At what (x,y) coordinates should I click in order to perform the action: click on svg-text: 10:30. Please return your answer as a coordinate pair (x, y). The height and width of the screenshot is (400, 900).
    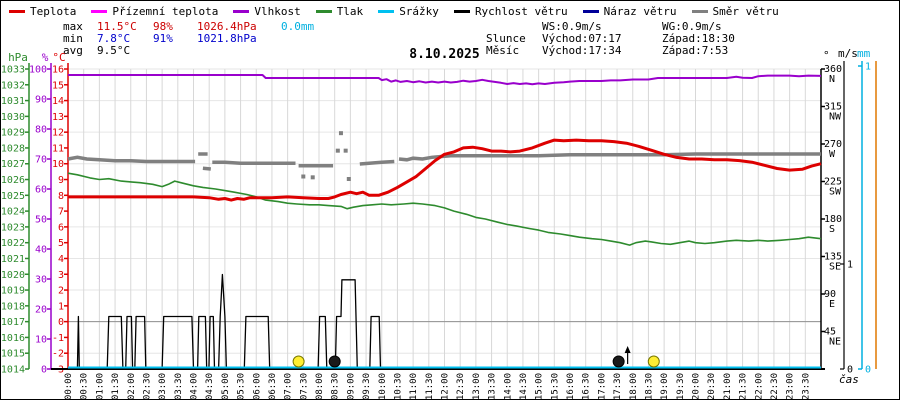
    Looking at the image, I should click on (398, 386).